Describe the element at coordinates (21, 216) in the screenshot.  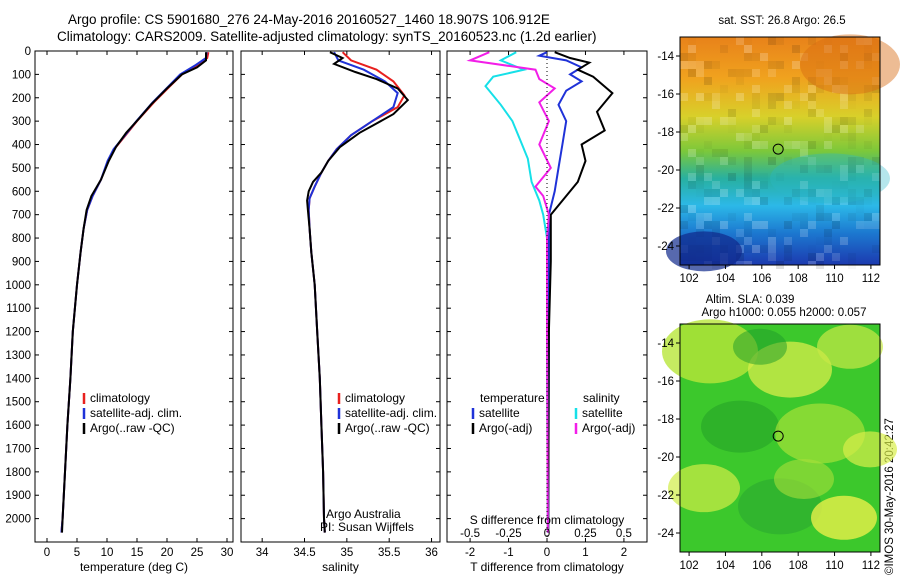
I see `depth-tick-label: 700` at that location.